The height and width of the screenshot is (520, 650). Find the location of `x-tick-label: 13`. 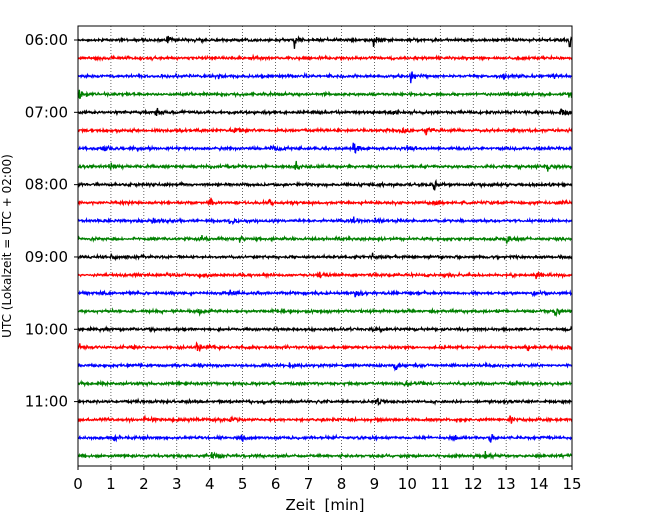

x-tick-label: 13 is located at coordinates (506, 484).